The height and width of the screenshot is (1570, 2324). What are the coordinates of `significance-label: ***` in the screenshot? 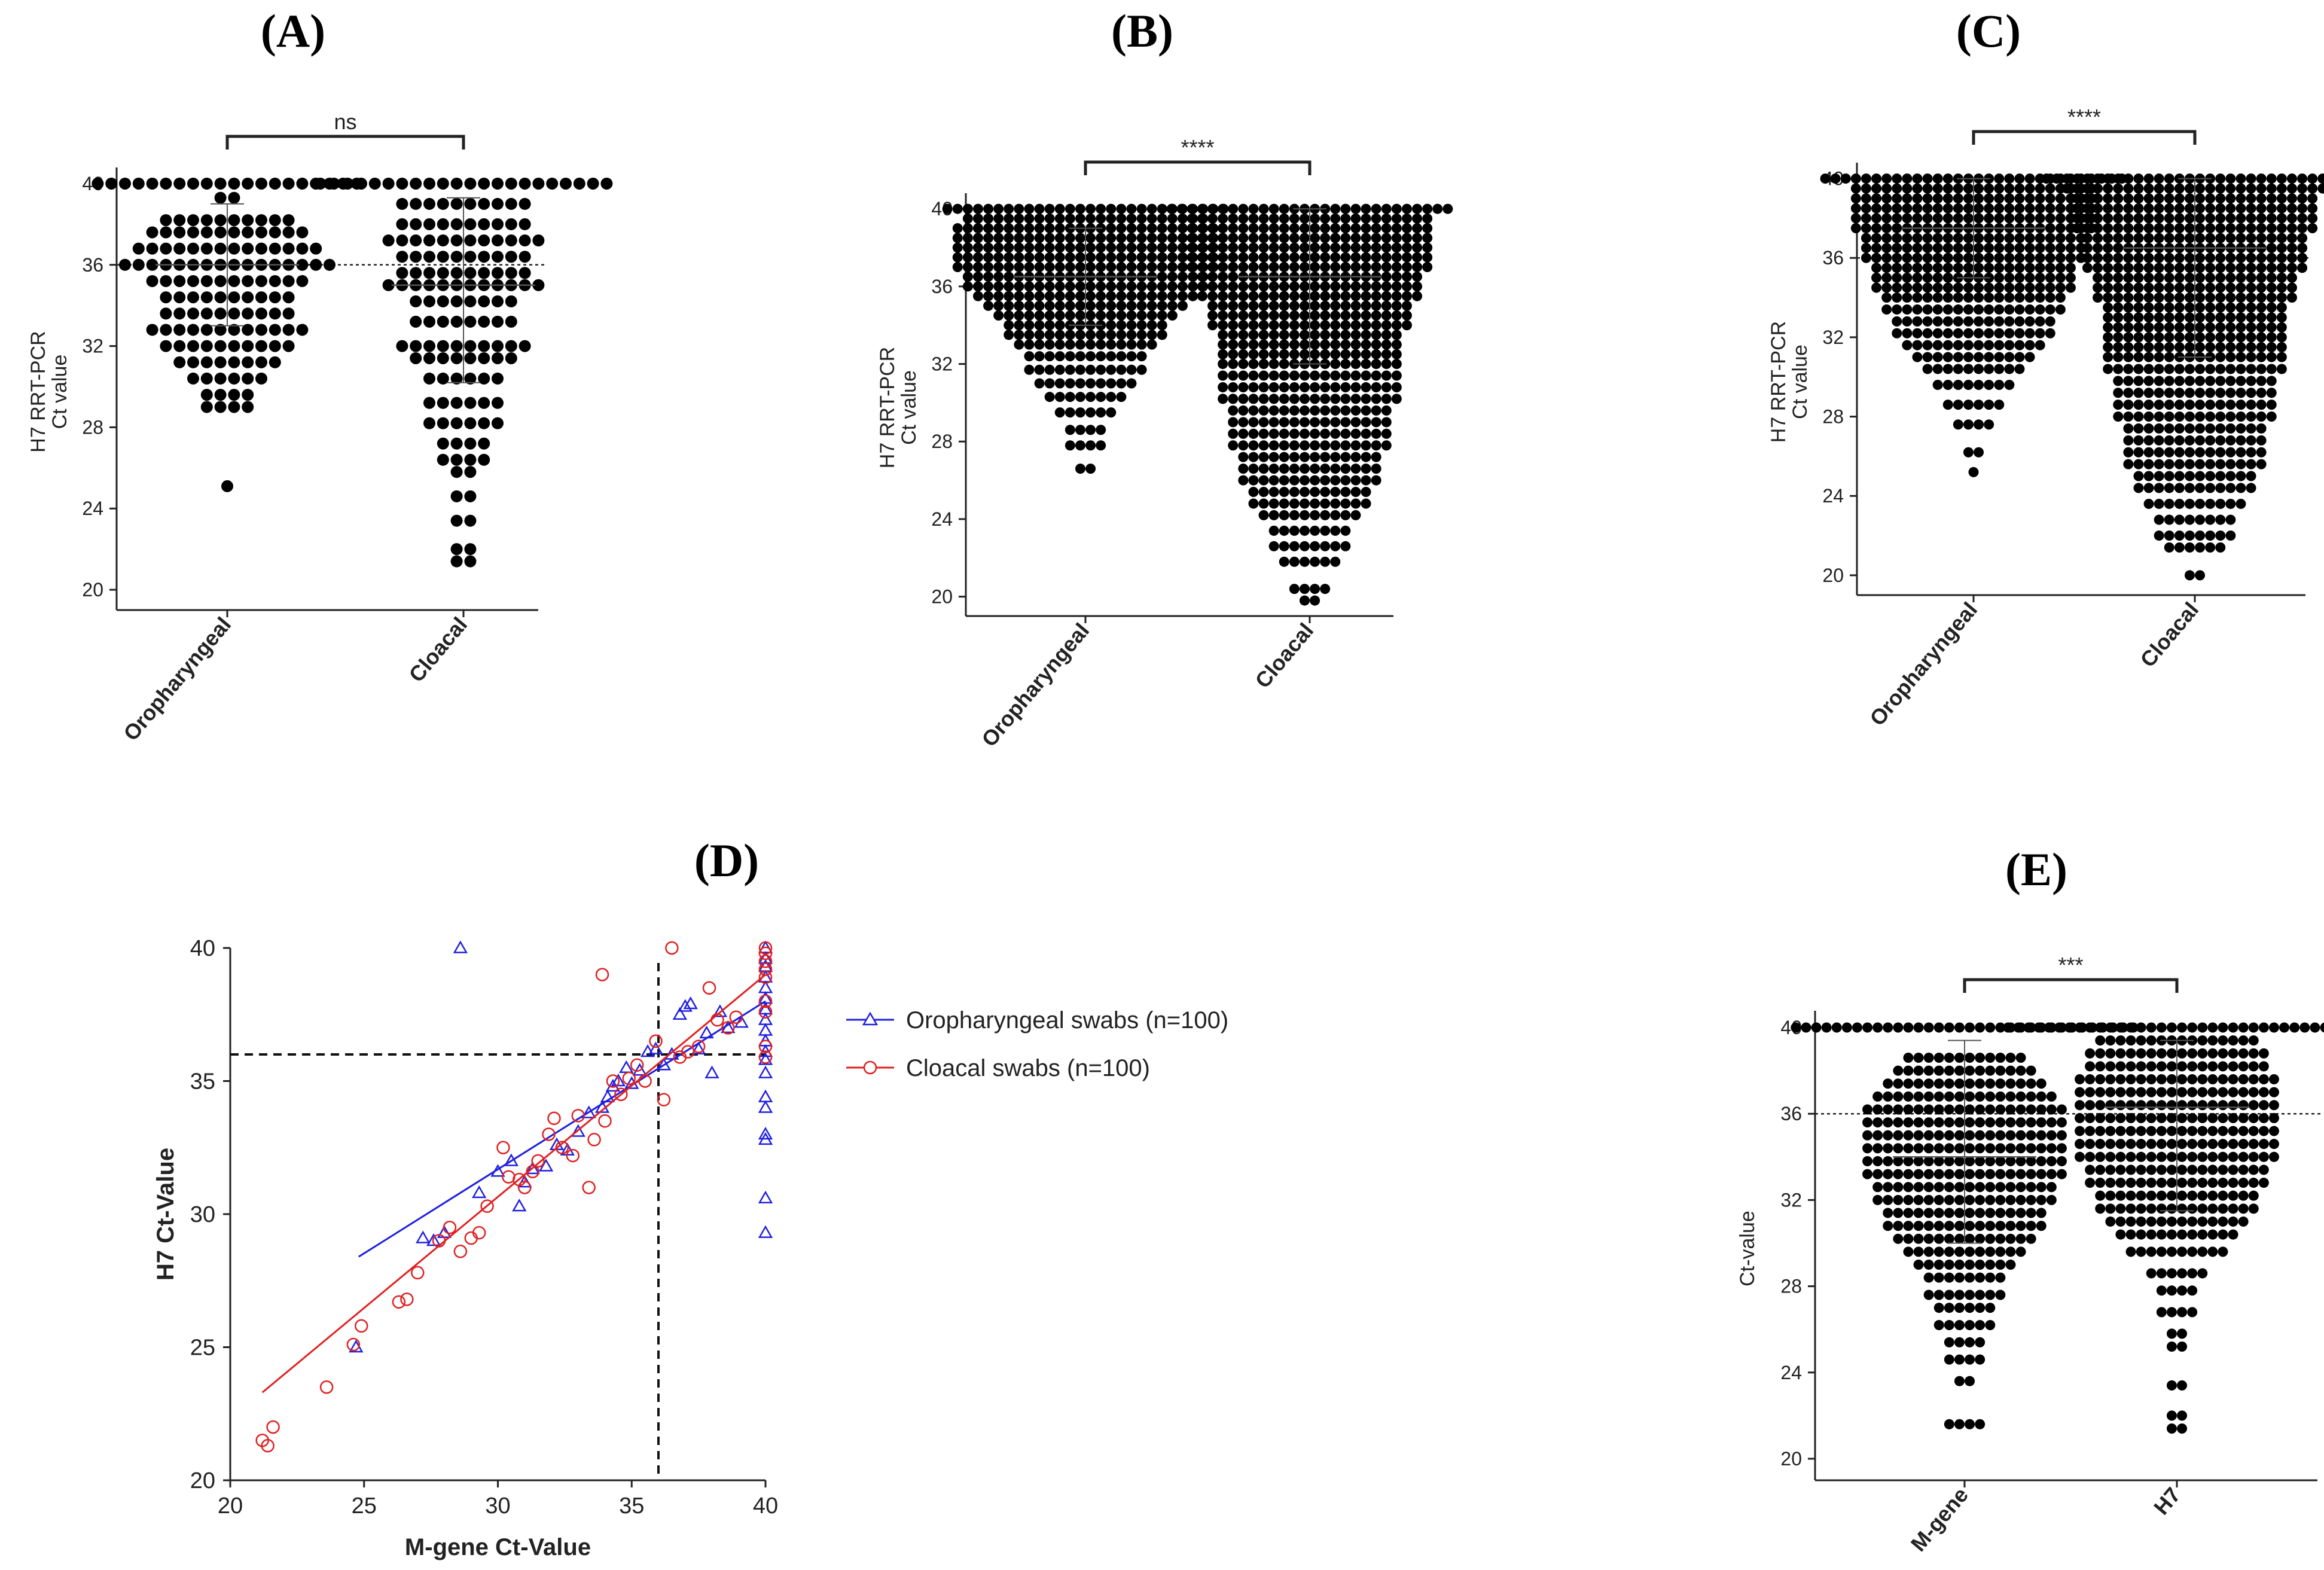 It's located at (2070, 965).